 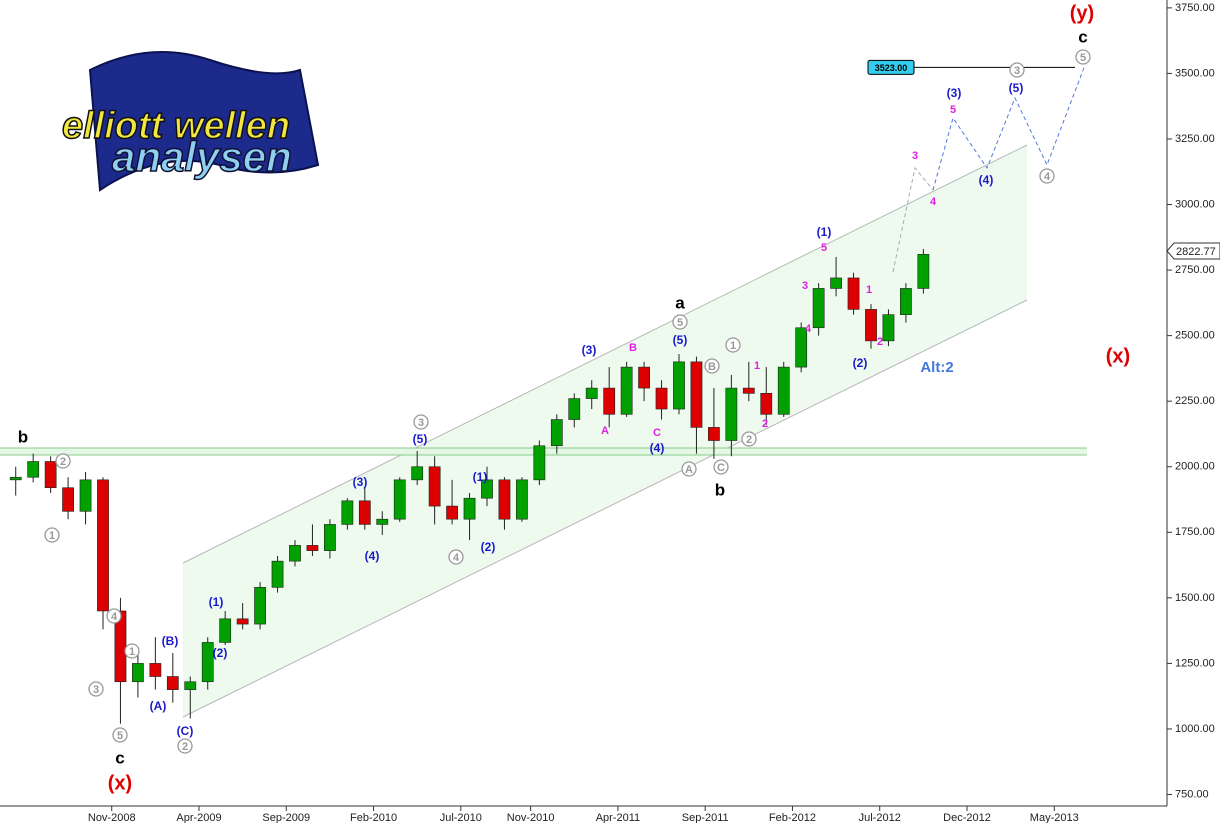 What do you see at coordinates (891, 68) in the screenshot?
I see `target-label: 3523.00` at bounding box center [891, 68].